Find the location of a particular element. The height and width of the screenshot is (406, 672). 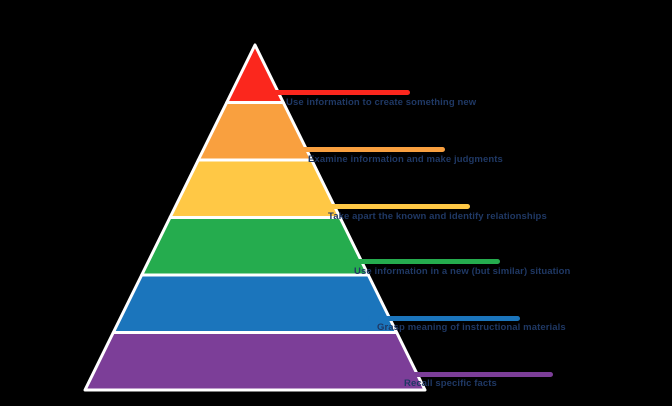

level-1-label: Use information to create something new is located at coordinates (381, 102).